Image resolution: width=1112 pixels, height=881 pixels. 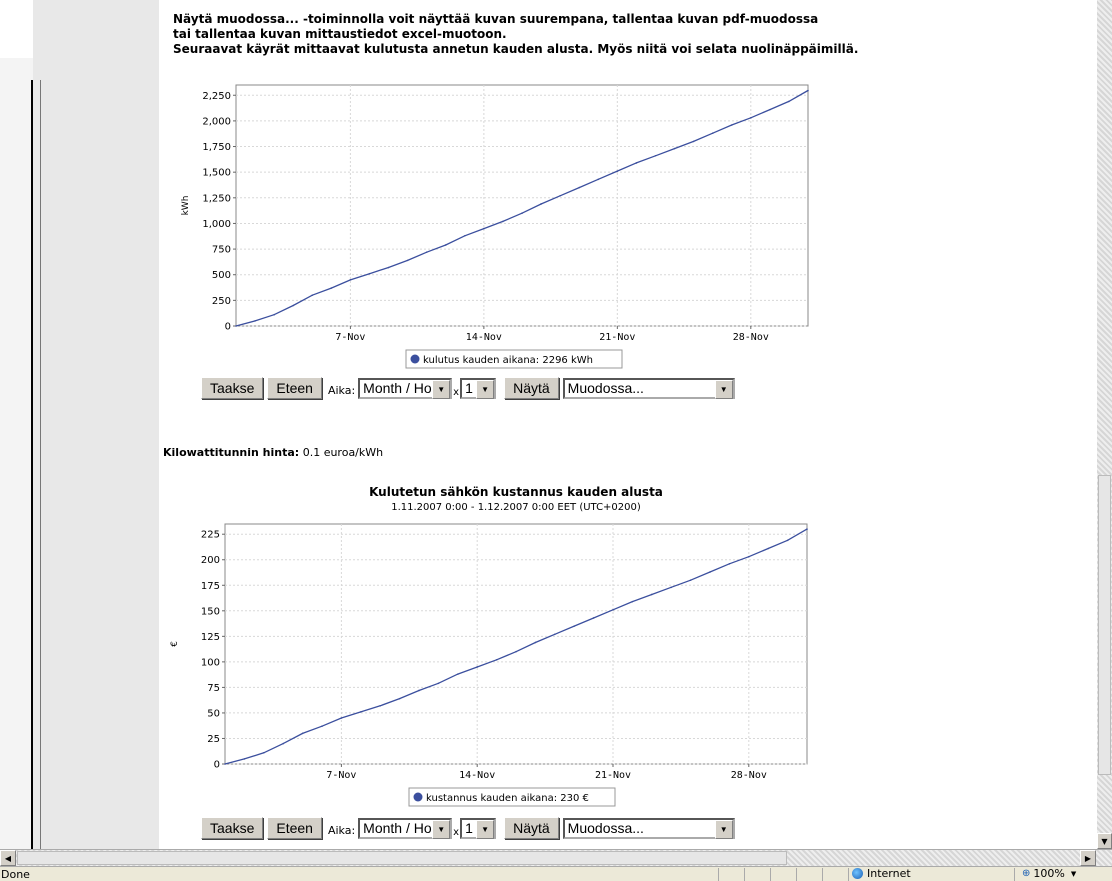 What do you see at coordinates (1104, 625) in the screenshot?
I see `vertical-scroll-thumb` at bounding box center [1104, 625].